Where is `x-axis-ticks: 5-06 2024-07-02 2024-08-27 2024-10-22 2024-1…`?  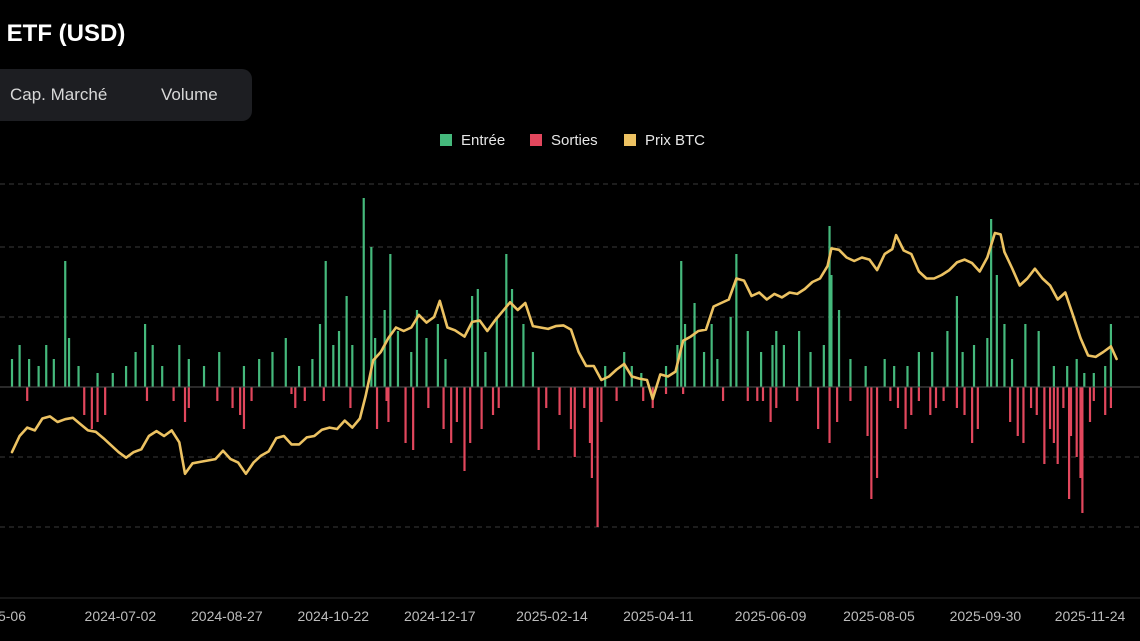
x-axis-ticks: 5-06 2024-07-02 2024-08-27 2024-10-22 2024-1… is located at coordinates (562, 616).